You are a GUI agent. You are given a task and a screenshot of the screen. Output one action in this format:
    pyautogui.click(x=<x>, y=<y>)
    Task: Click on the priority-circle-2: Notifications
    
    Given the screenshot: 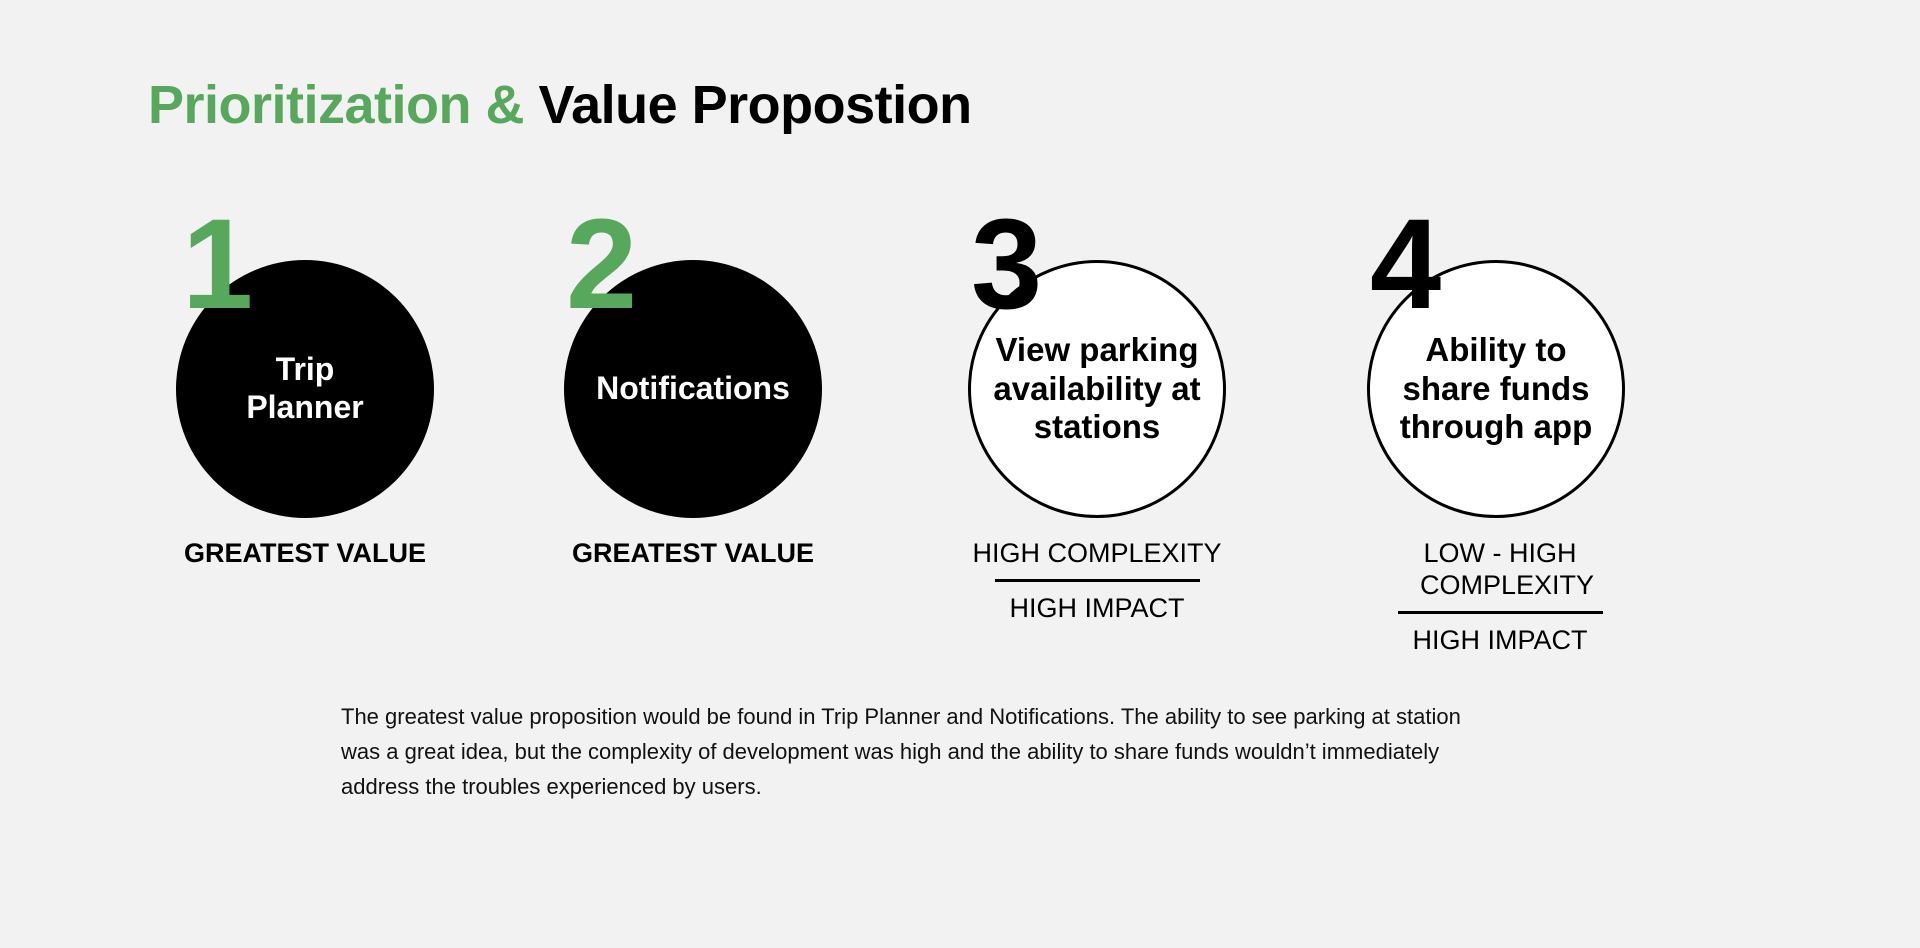 What is the action you would take?
    pyautogui.click(x=693, y=389)
    